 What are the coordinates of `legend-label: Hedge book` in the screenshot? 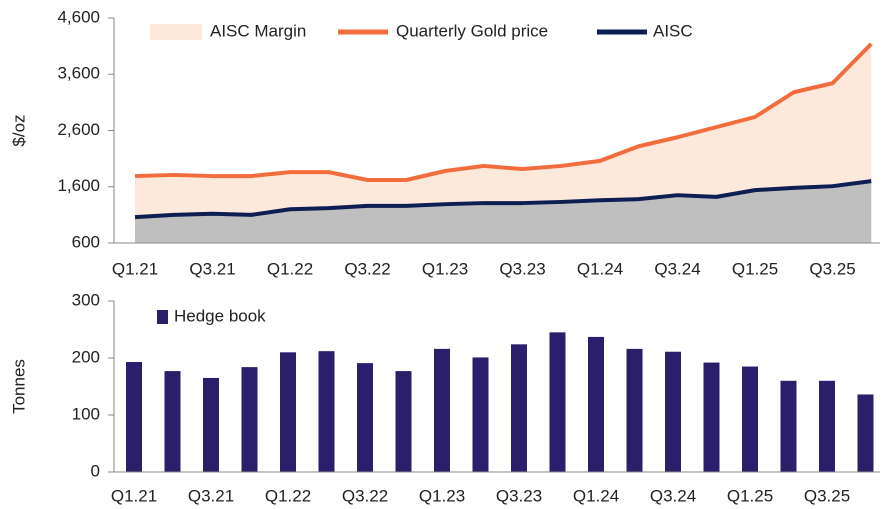 It's located at (220, 315).